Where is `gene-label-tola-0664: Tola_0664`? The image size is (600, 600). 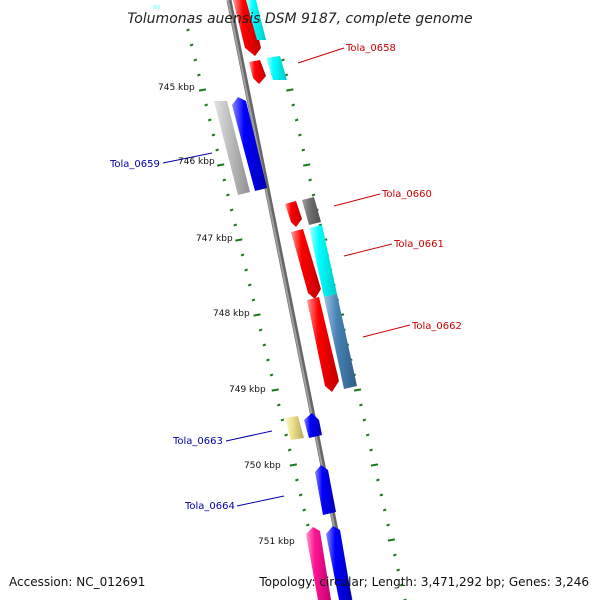 gene-label-tola-0664: Tola_0664 is located at coordinates (209, 506).